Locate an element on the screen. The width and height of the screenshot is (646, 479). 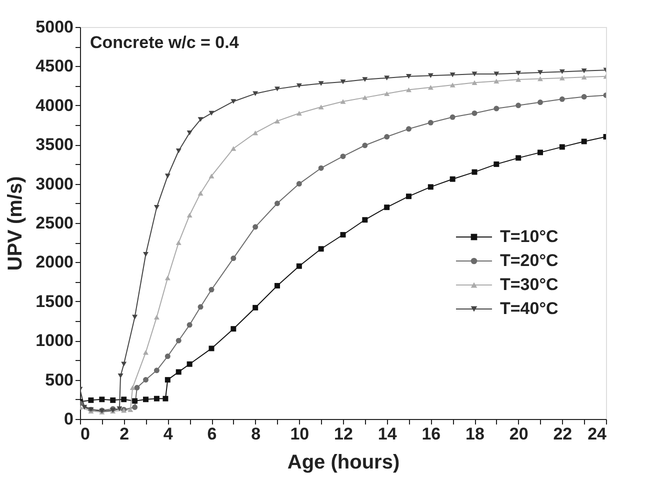
y-tick-label: 3000 is located at coordinates (55, 184).